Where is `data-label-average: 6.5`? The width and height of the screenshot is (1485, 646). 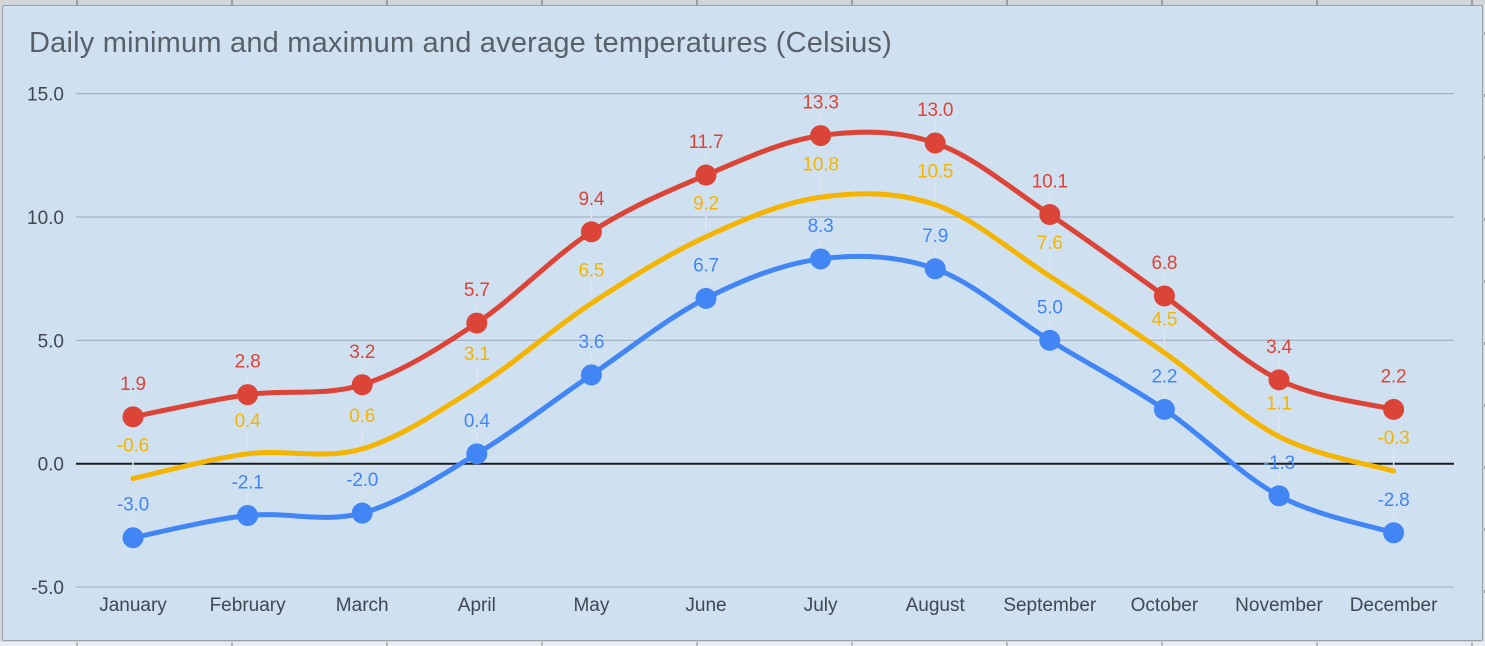
data-label-average: 6.5 is located at coordinates (591, 270).